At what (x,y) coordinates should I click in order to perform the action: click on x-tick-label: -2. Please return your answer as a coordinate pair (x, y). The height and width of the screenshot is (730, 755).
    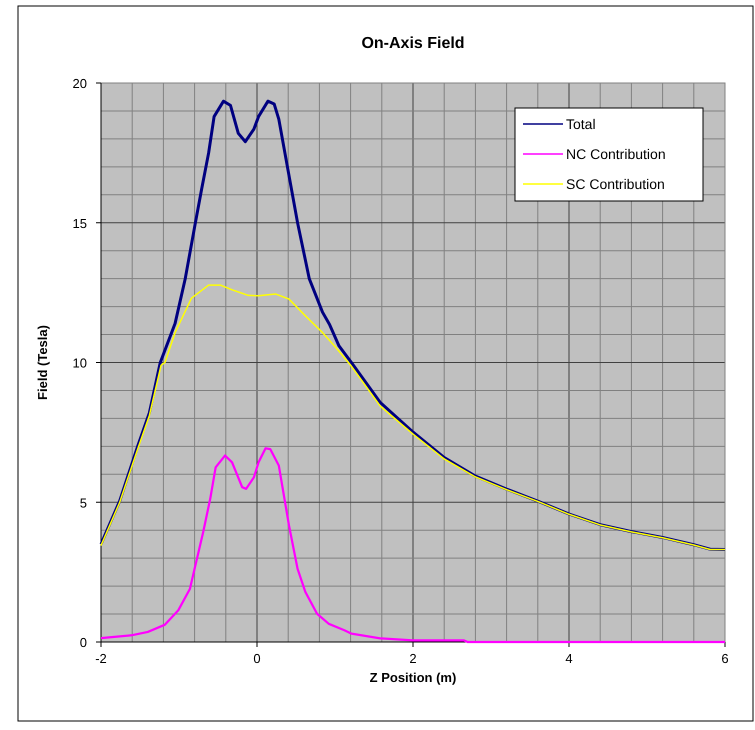
    Looking at the image, I should click on (101, 658).